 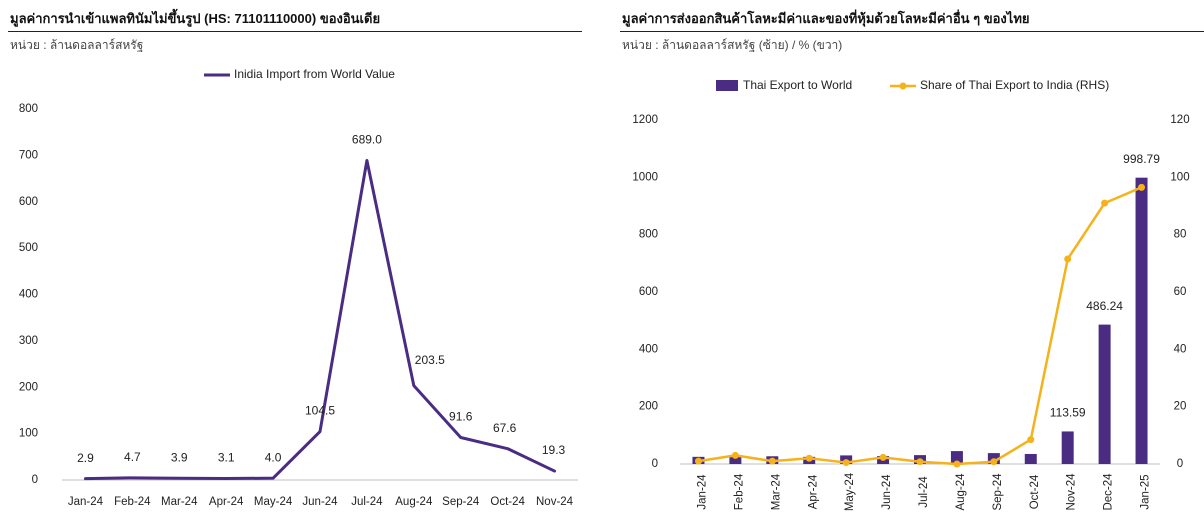 What do you see at coordinates (1179, 177) in the screenshot?
I see `y-tick-label-right: 100` at bounding box center [1179, 177].